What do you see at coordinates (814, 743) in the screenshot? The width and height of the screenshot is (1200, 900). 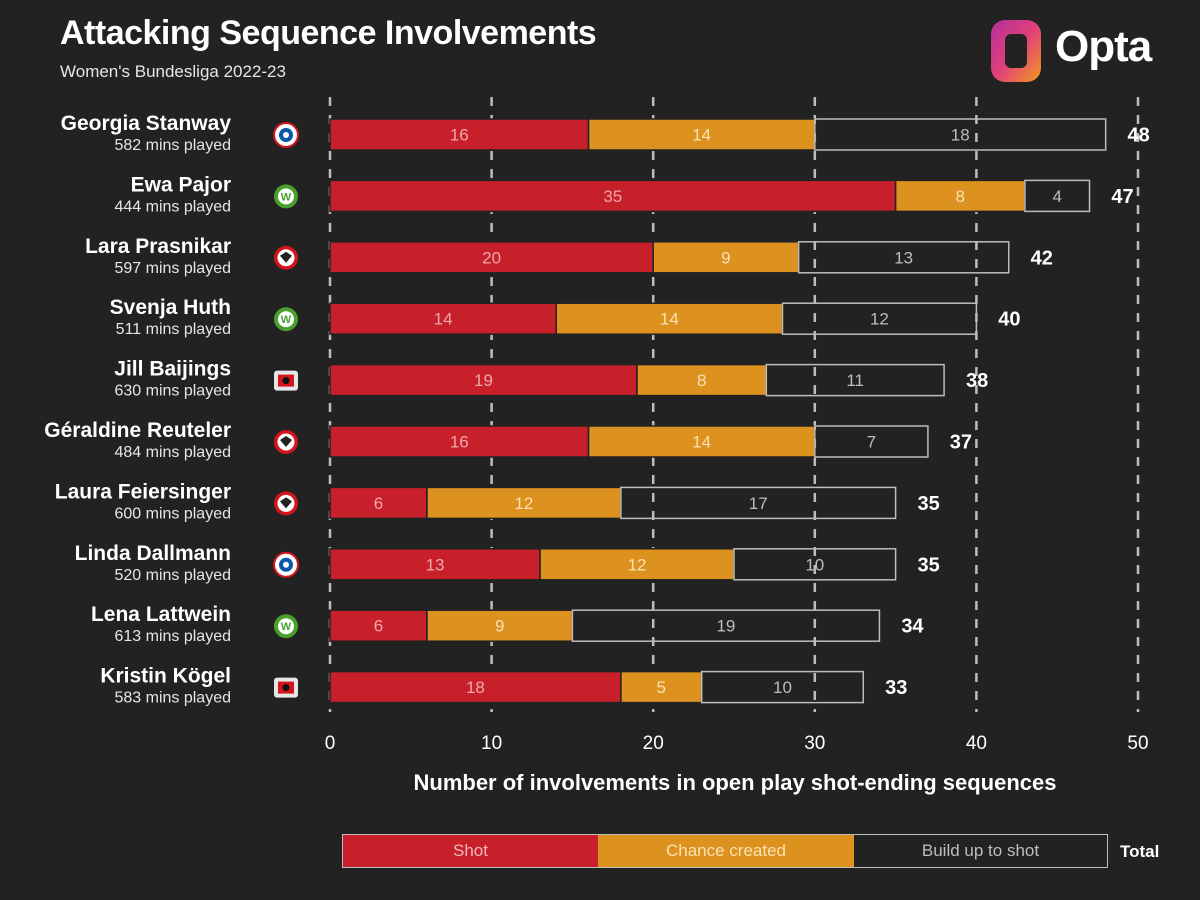 I see `x-tick-label: 30` at bounding box center [814, 743].